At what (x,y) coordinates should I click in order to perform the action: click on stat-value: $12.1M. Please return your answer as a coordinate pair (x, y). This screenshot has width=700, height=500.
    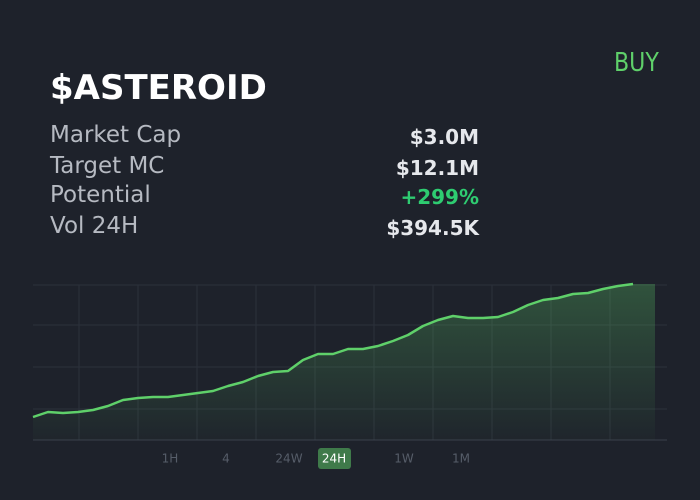
    Looking at the image, I should click on (437, 168).